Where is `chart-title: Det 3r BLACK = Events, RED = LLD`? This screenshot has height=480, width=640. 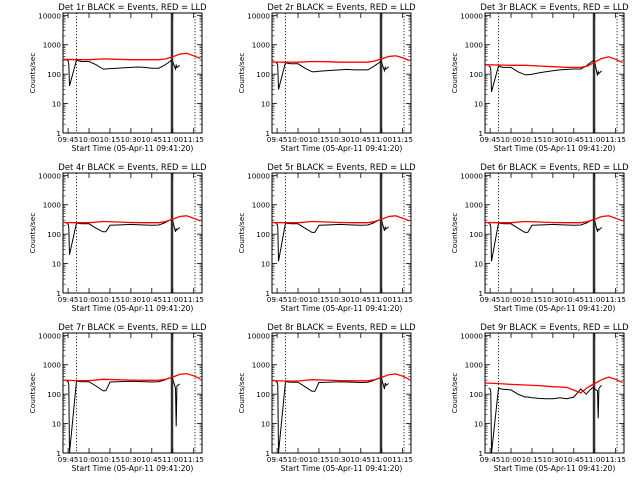 chart-title: Det 3r BLACK = Events, RED = LLD is located at coordinates (554, 7).